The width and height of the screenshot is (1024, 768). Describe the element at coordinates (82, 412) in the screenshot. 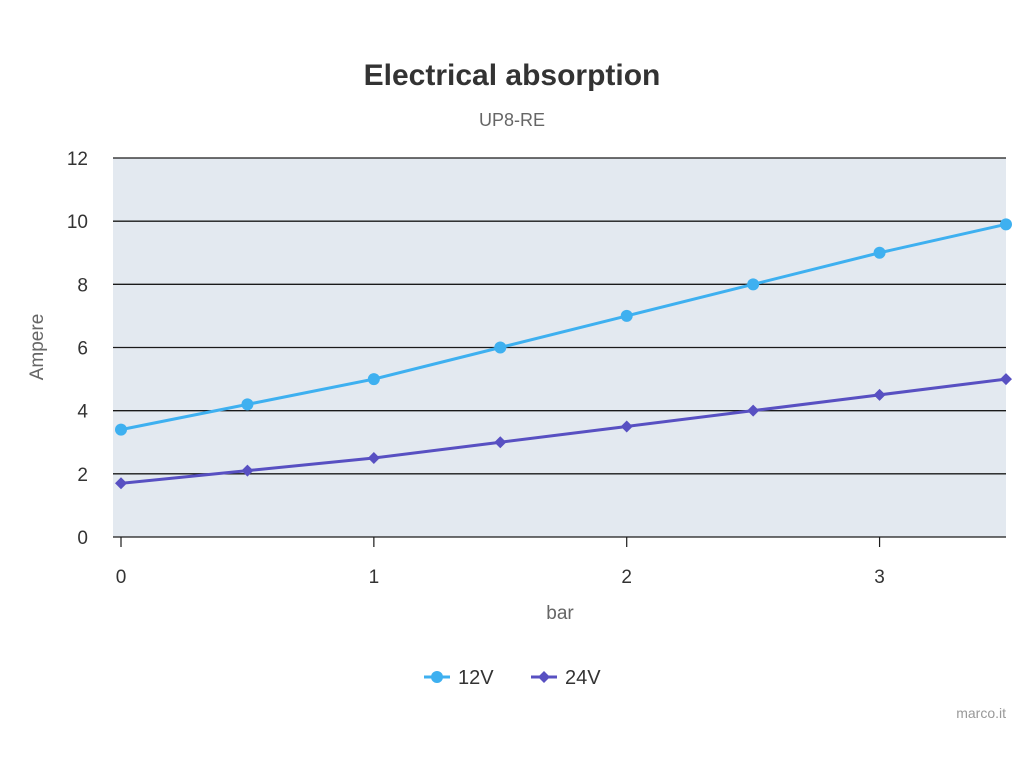

I see `y-tick-label: 4` at that location.